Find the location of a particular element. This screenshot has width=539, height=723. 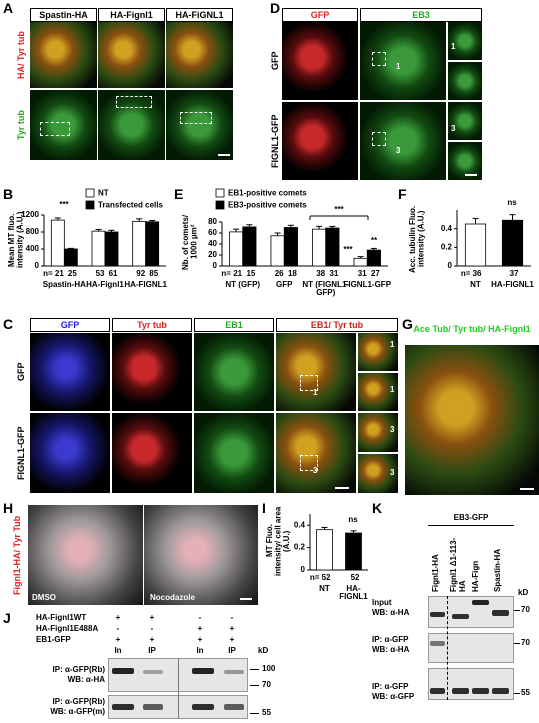

y-axis-label: MT Fluo. intensity/ cell area (A.U.) is located at coordinates (278, 541).